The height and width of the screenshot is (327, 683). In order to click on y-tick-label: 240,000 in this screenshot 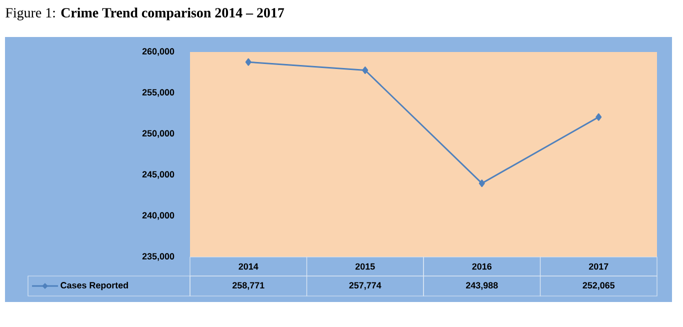, I will do `click(158, 216)`.